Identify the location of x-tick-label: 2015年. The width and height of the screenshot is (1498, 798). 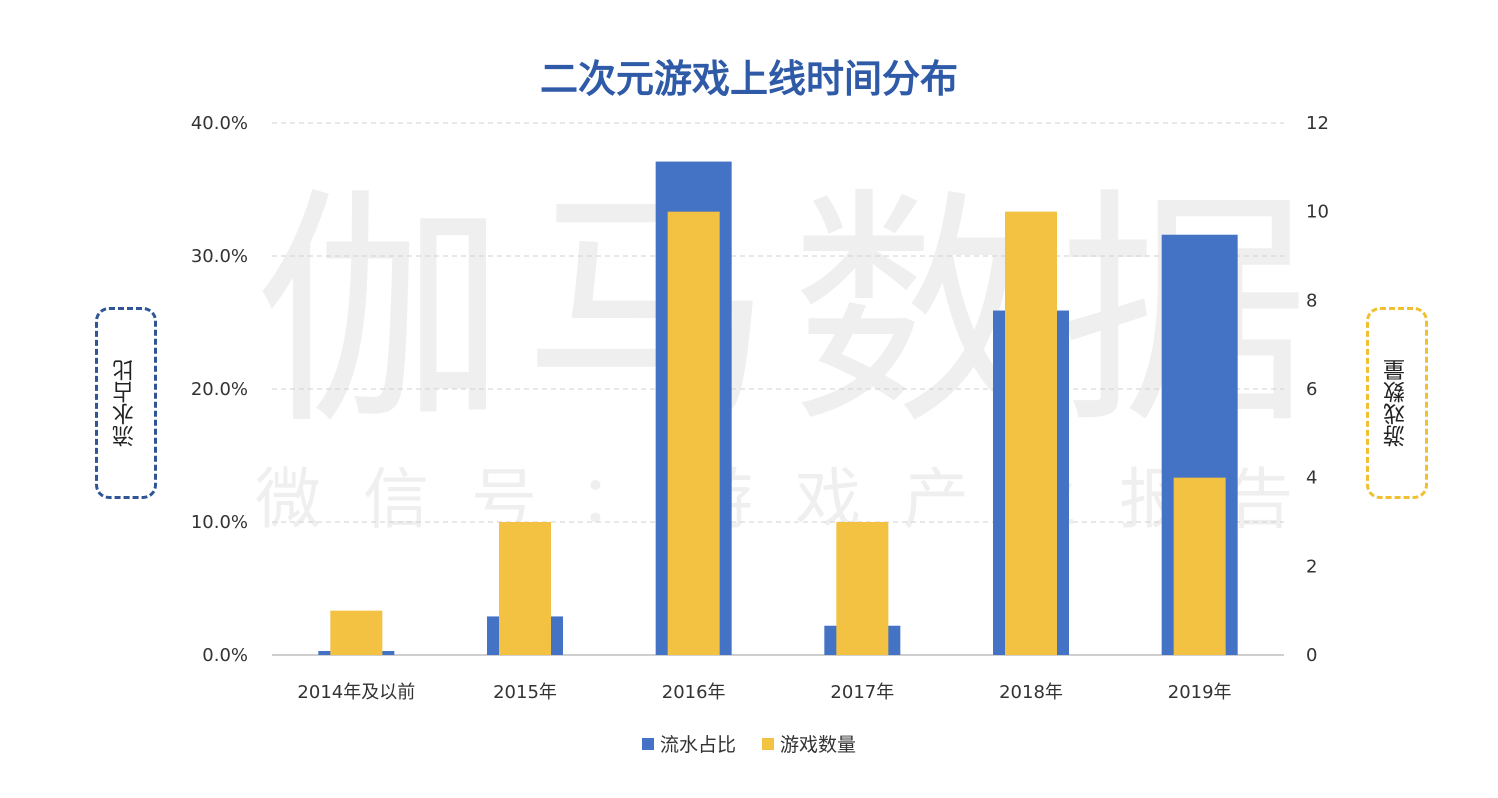
(525, 692).